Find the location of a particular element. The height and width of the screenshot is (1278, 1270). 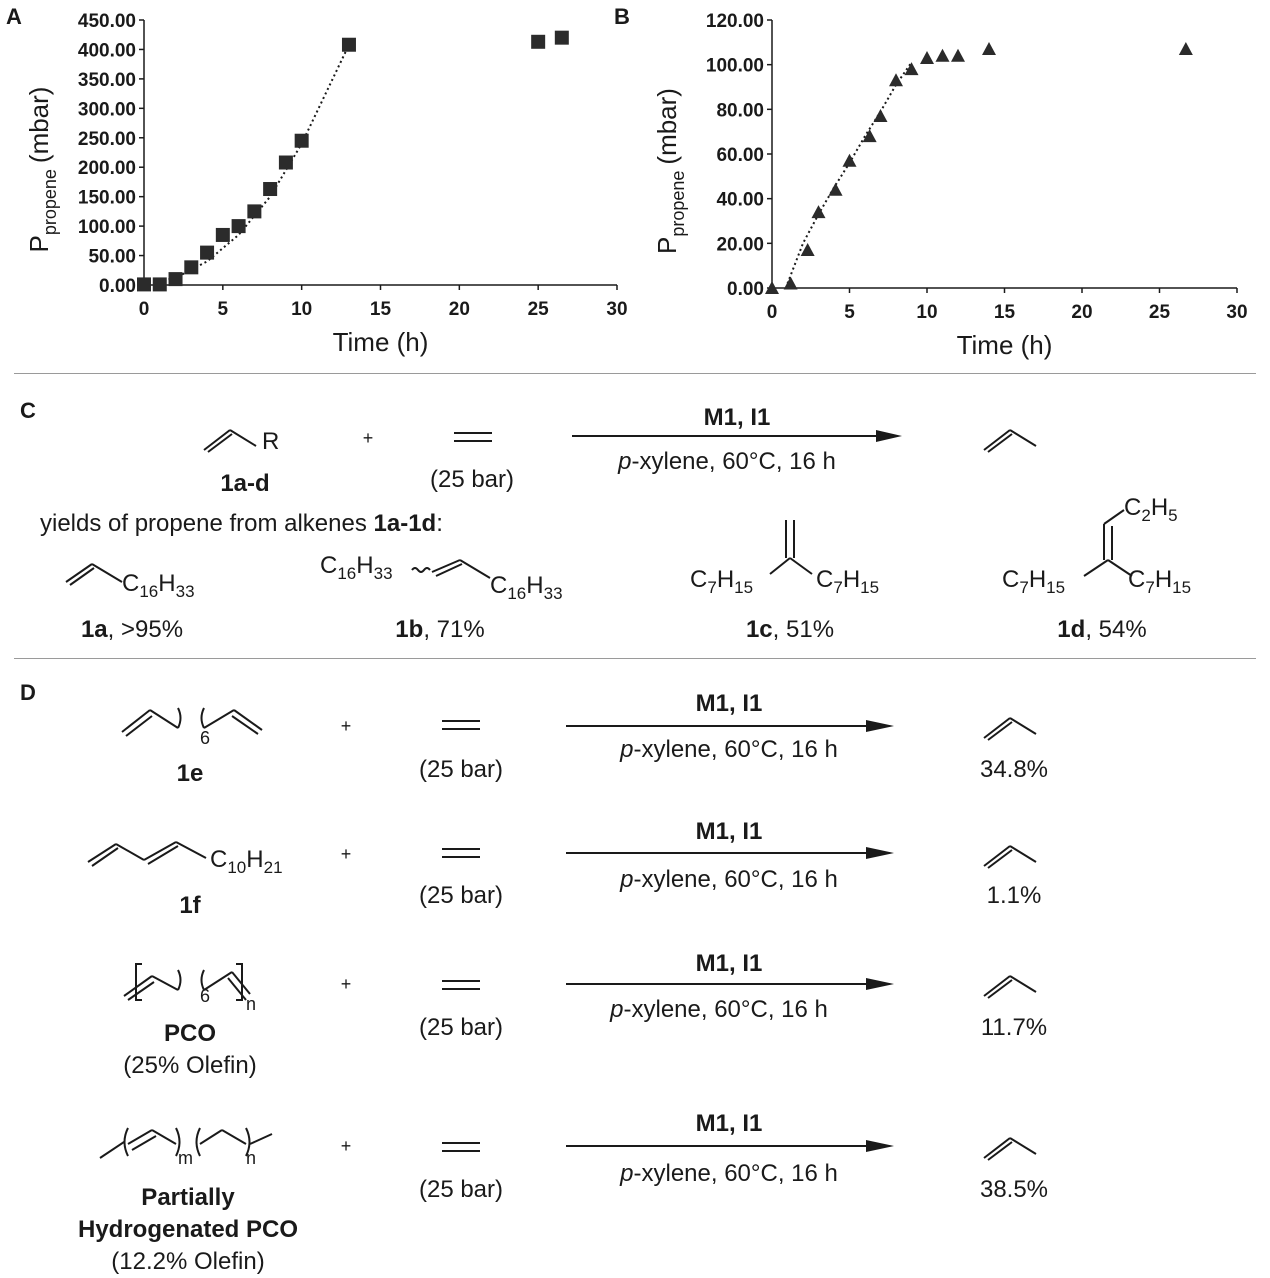

chart-b-x-tick-label: 30 is located at coordinates (1236, 312).